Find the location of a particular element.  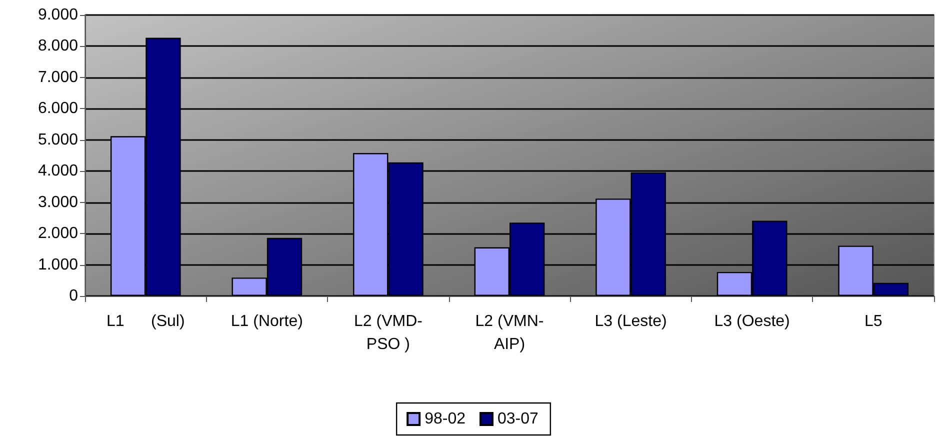

y-tick-label: 9.000 is located at coordinates (58, 15).